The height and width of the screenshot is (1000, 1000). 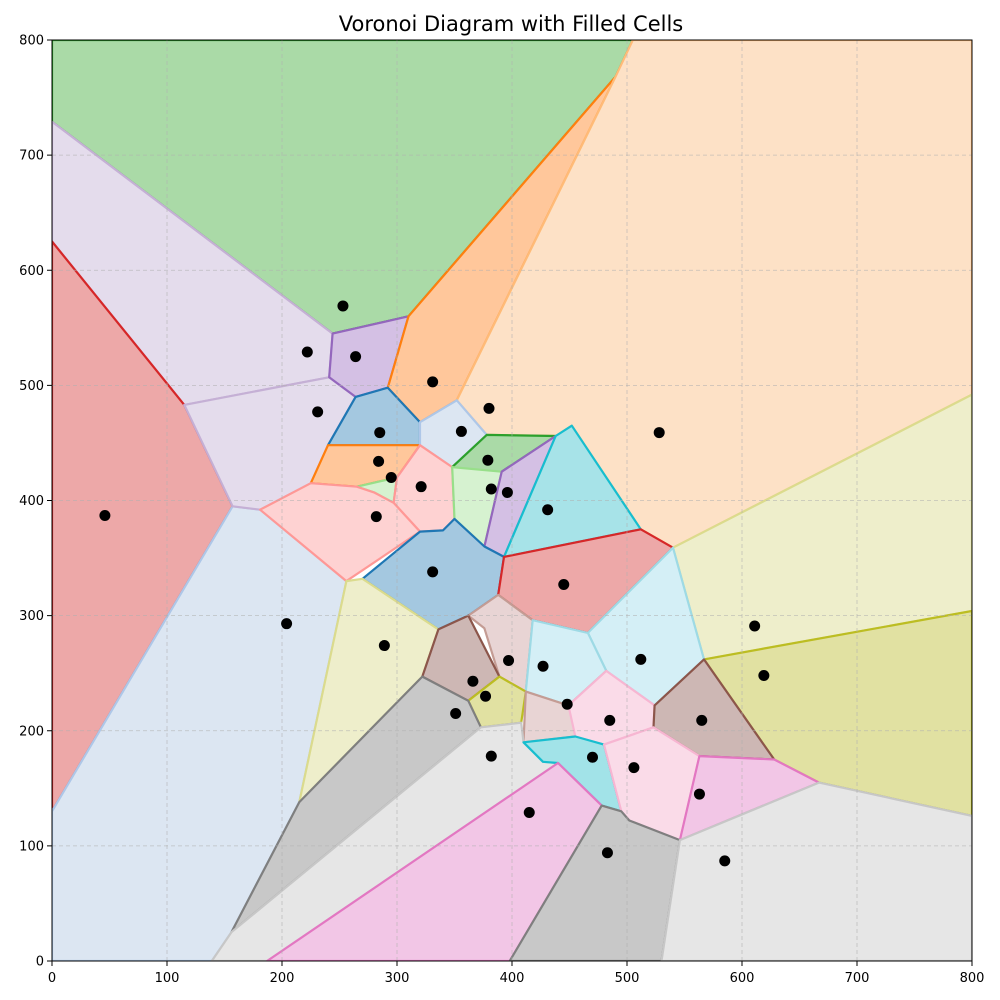 I want to click on x-tick-label: 100, so click(x=167, y=978).